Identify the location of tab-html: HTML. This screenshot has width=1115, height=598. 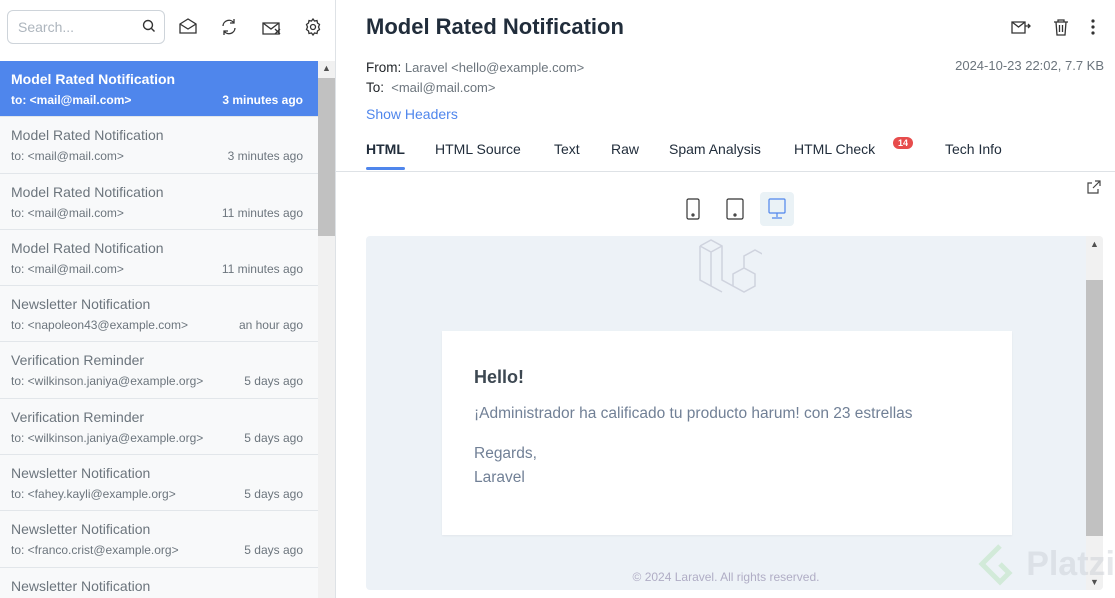
(385, 155).